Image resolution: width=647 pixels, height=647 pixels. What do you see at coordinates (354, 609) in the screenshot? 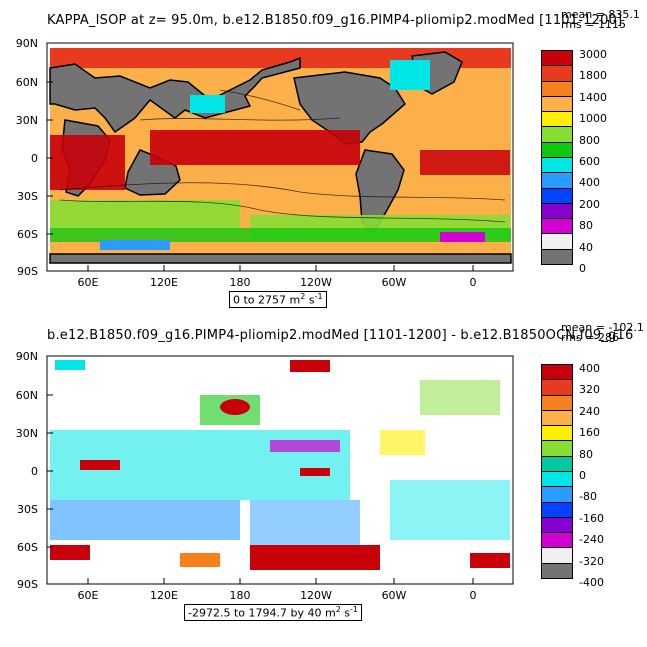
I see `p2-unit-time-exp: -1` at bounding box center [354, 609].